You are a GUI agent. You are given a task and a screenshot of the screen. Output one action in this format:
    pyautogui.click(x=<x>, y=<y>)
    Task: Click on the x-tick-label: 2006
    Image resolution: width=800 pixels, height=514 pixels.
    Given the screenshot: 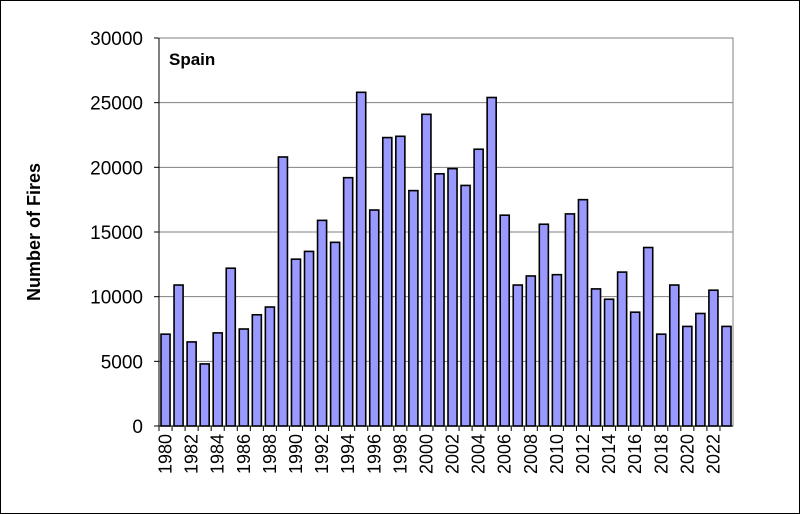 What is the action you would take?
    pyautogui.click(x=505, y=454)
    